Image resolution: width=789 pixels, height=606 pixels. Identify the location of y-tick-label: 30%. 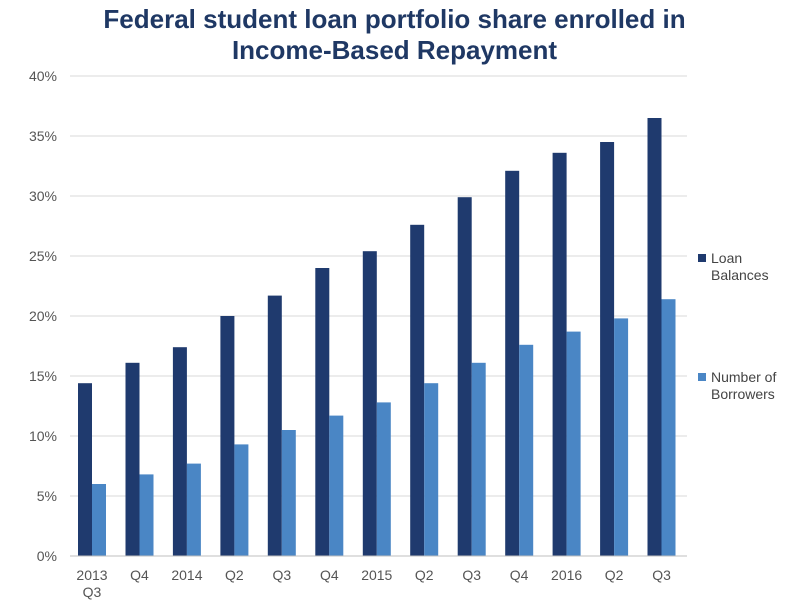
(43, 196).